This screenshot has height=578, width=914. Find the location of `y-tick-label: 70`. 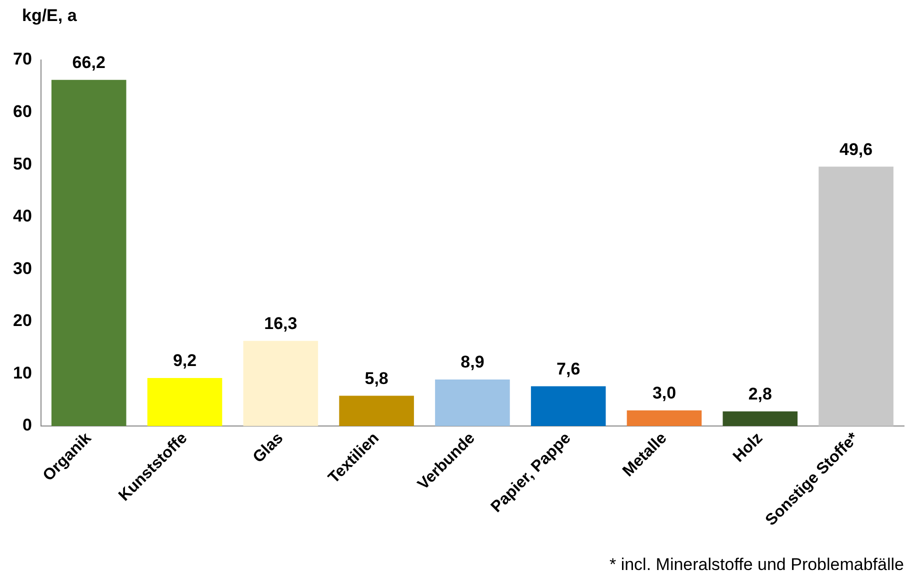

y-tick-label: 70 is located at coordinates (22, 59).